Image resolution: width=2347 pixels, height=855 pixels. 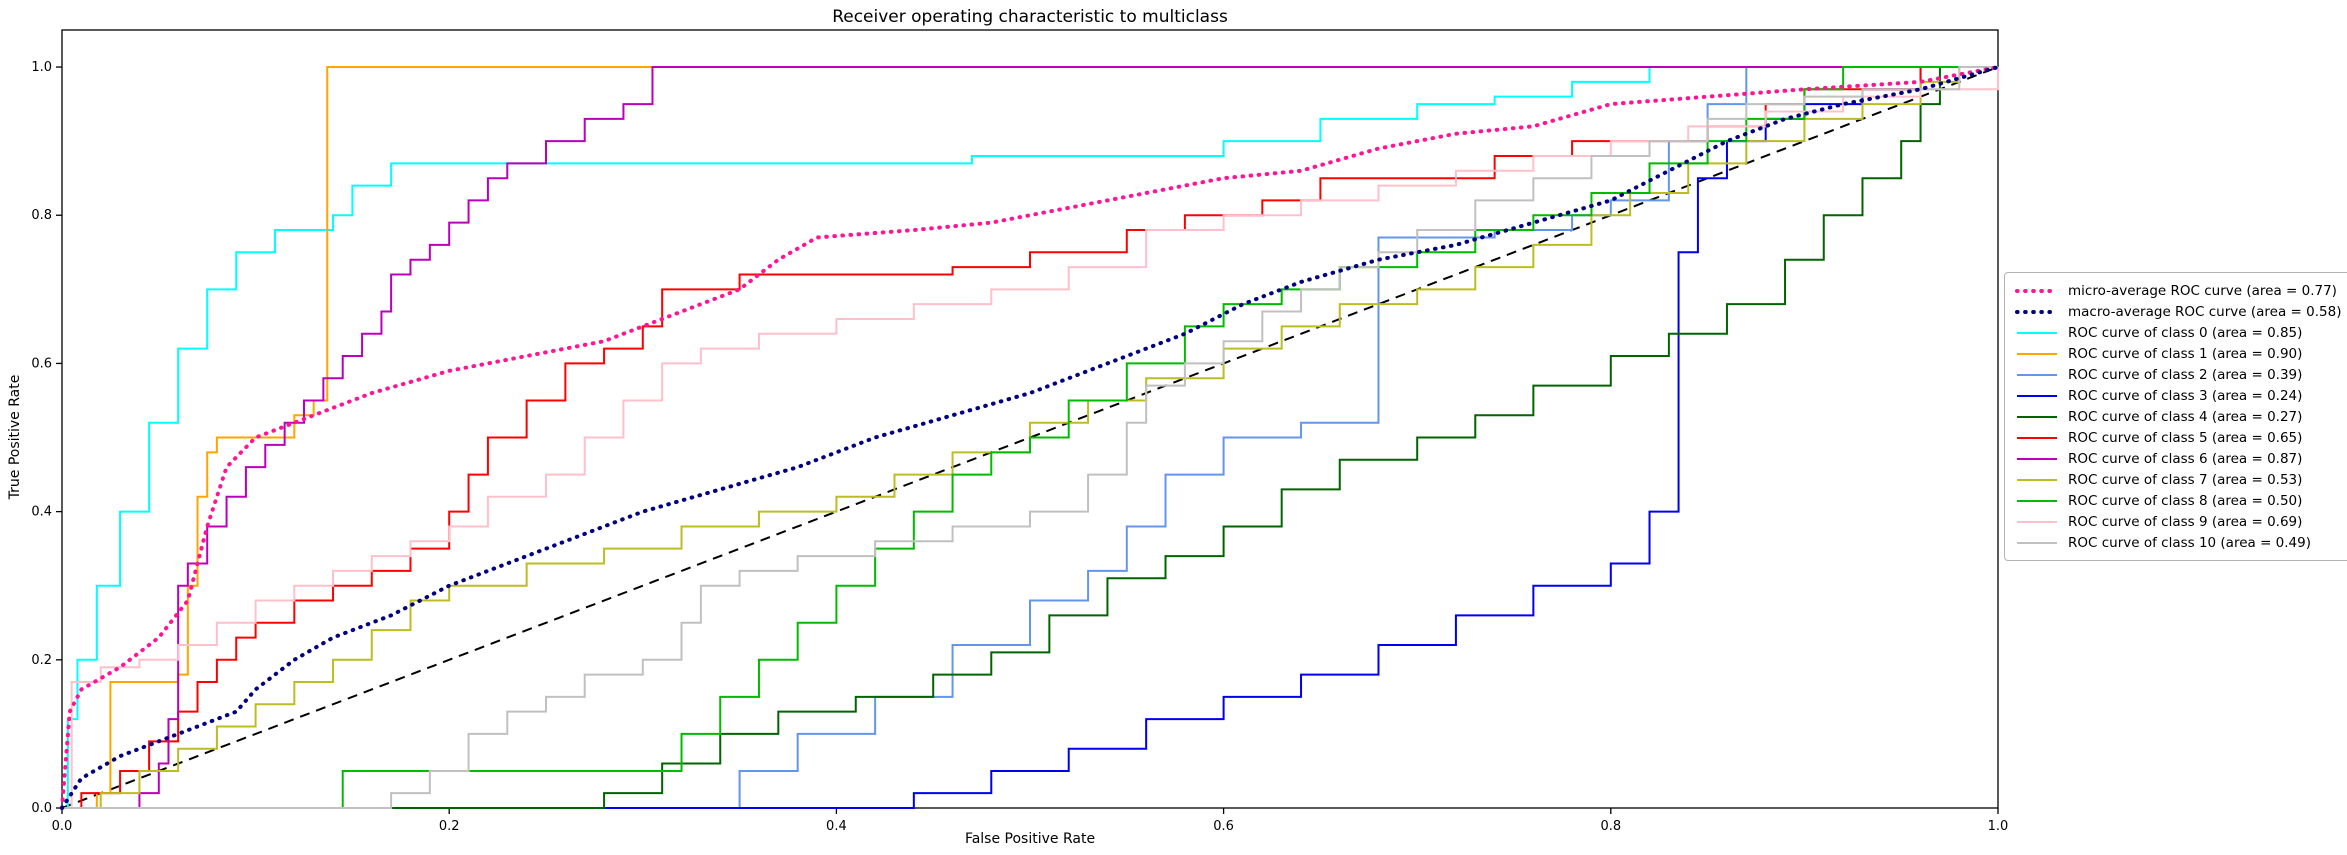 I want to click on legend-label: ROC curve of class 2 (area = 0.39), so click(x=2185, y=374).